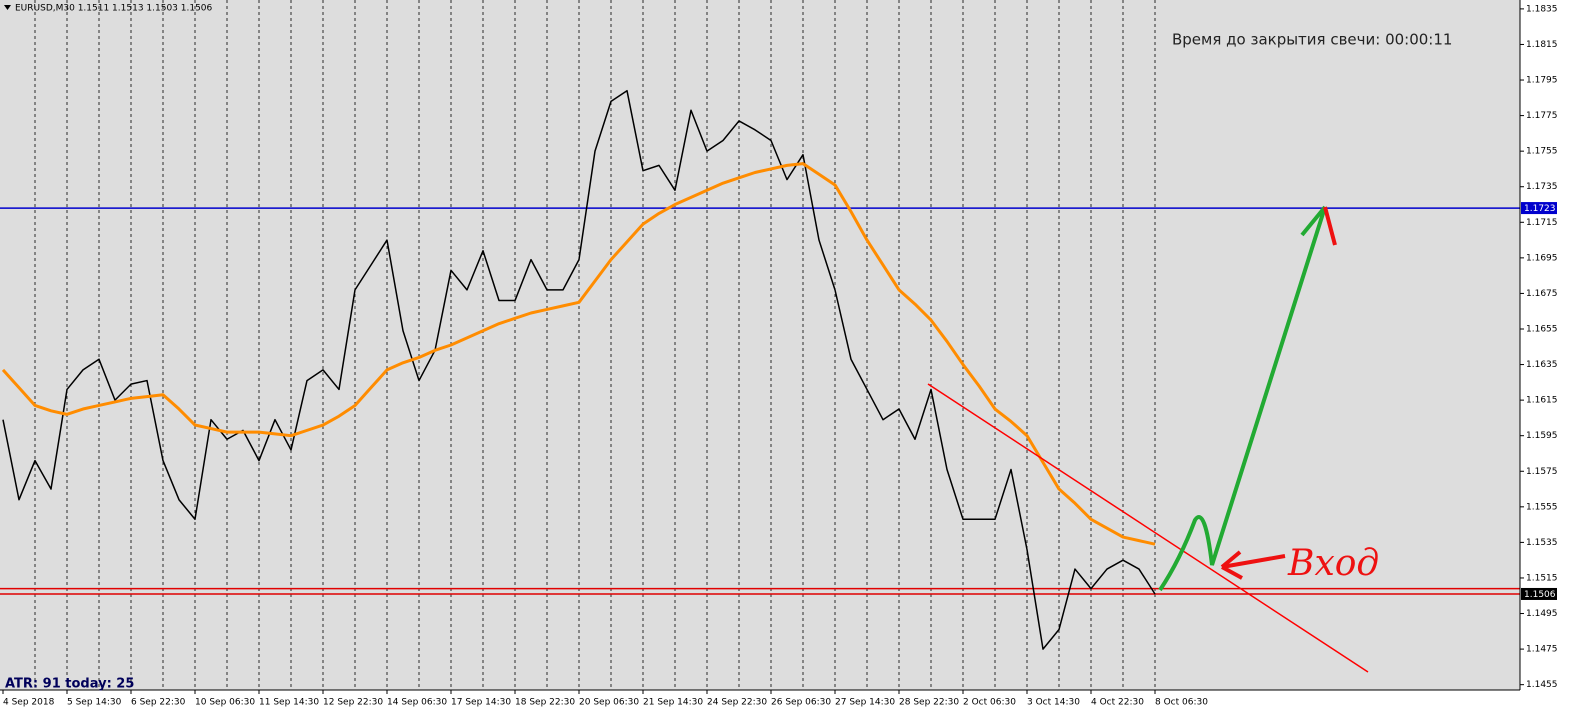 The image size is (1577, 721). What do you see at coordinates (1542, 543) in the screenshot?
I see `y-tick-label: 1.1535` at bounding box center [1542, 543].